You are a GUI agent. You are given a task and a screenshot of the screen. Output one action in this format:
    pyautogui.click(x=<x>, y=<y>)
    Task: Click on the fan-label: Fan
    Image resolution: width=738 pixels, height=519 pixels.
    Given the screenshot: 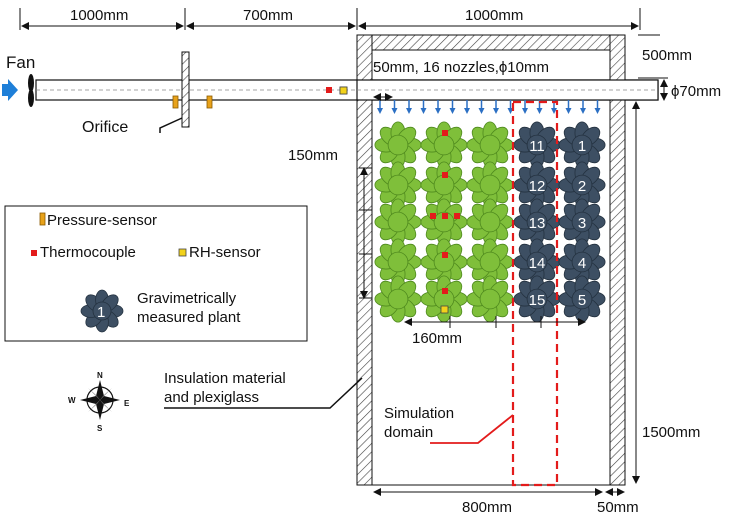 What is the action you would take?
    pyautogui.click(x=20, y=62)
    